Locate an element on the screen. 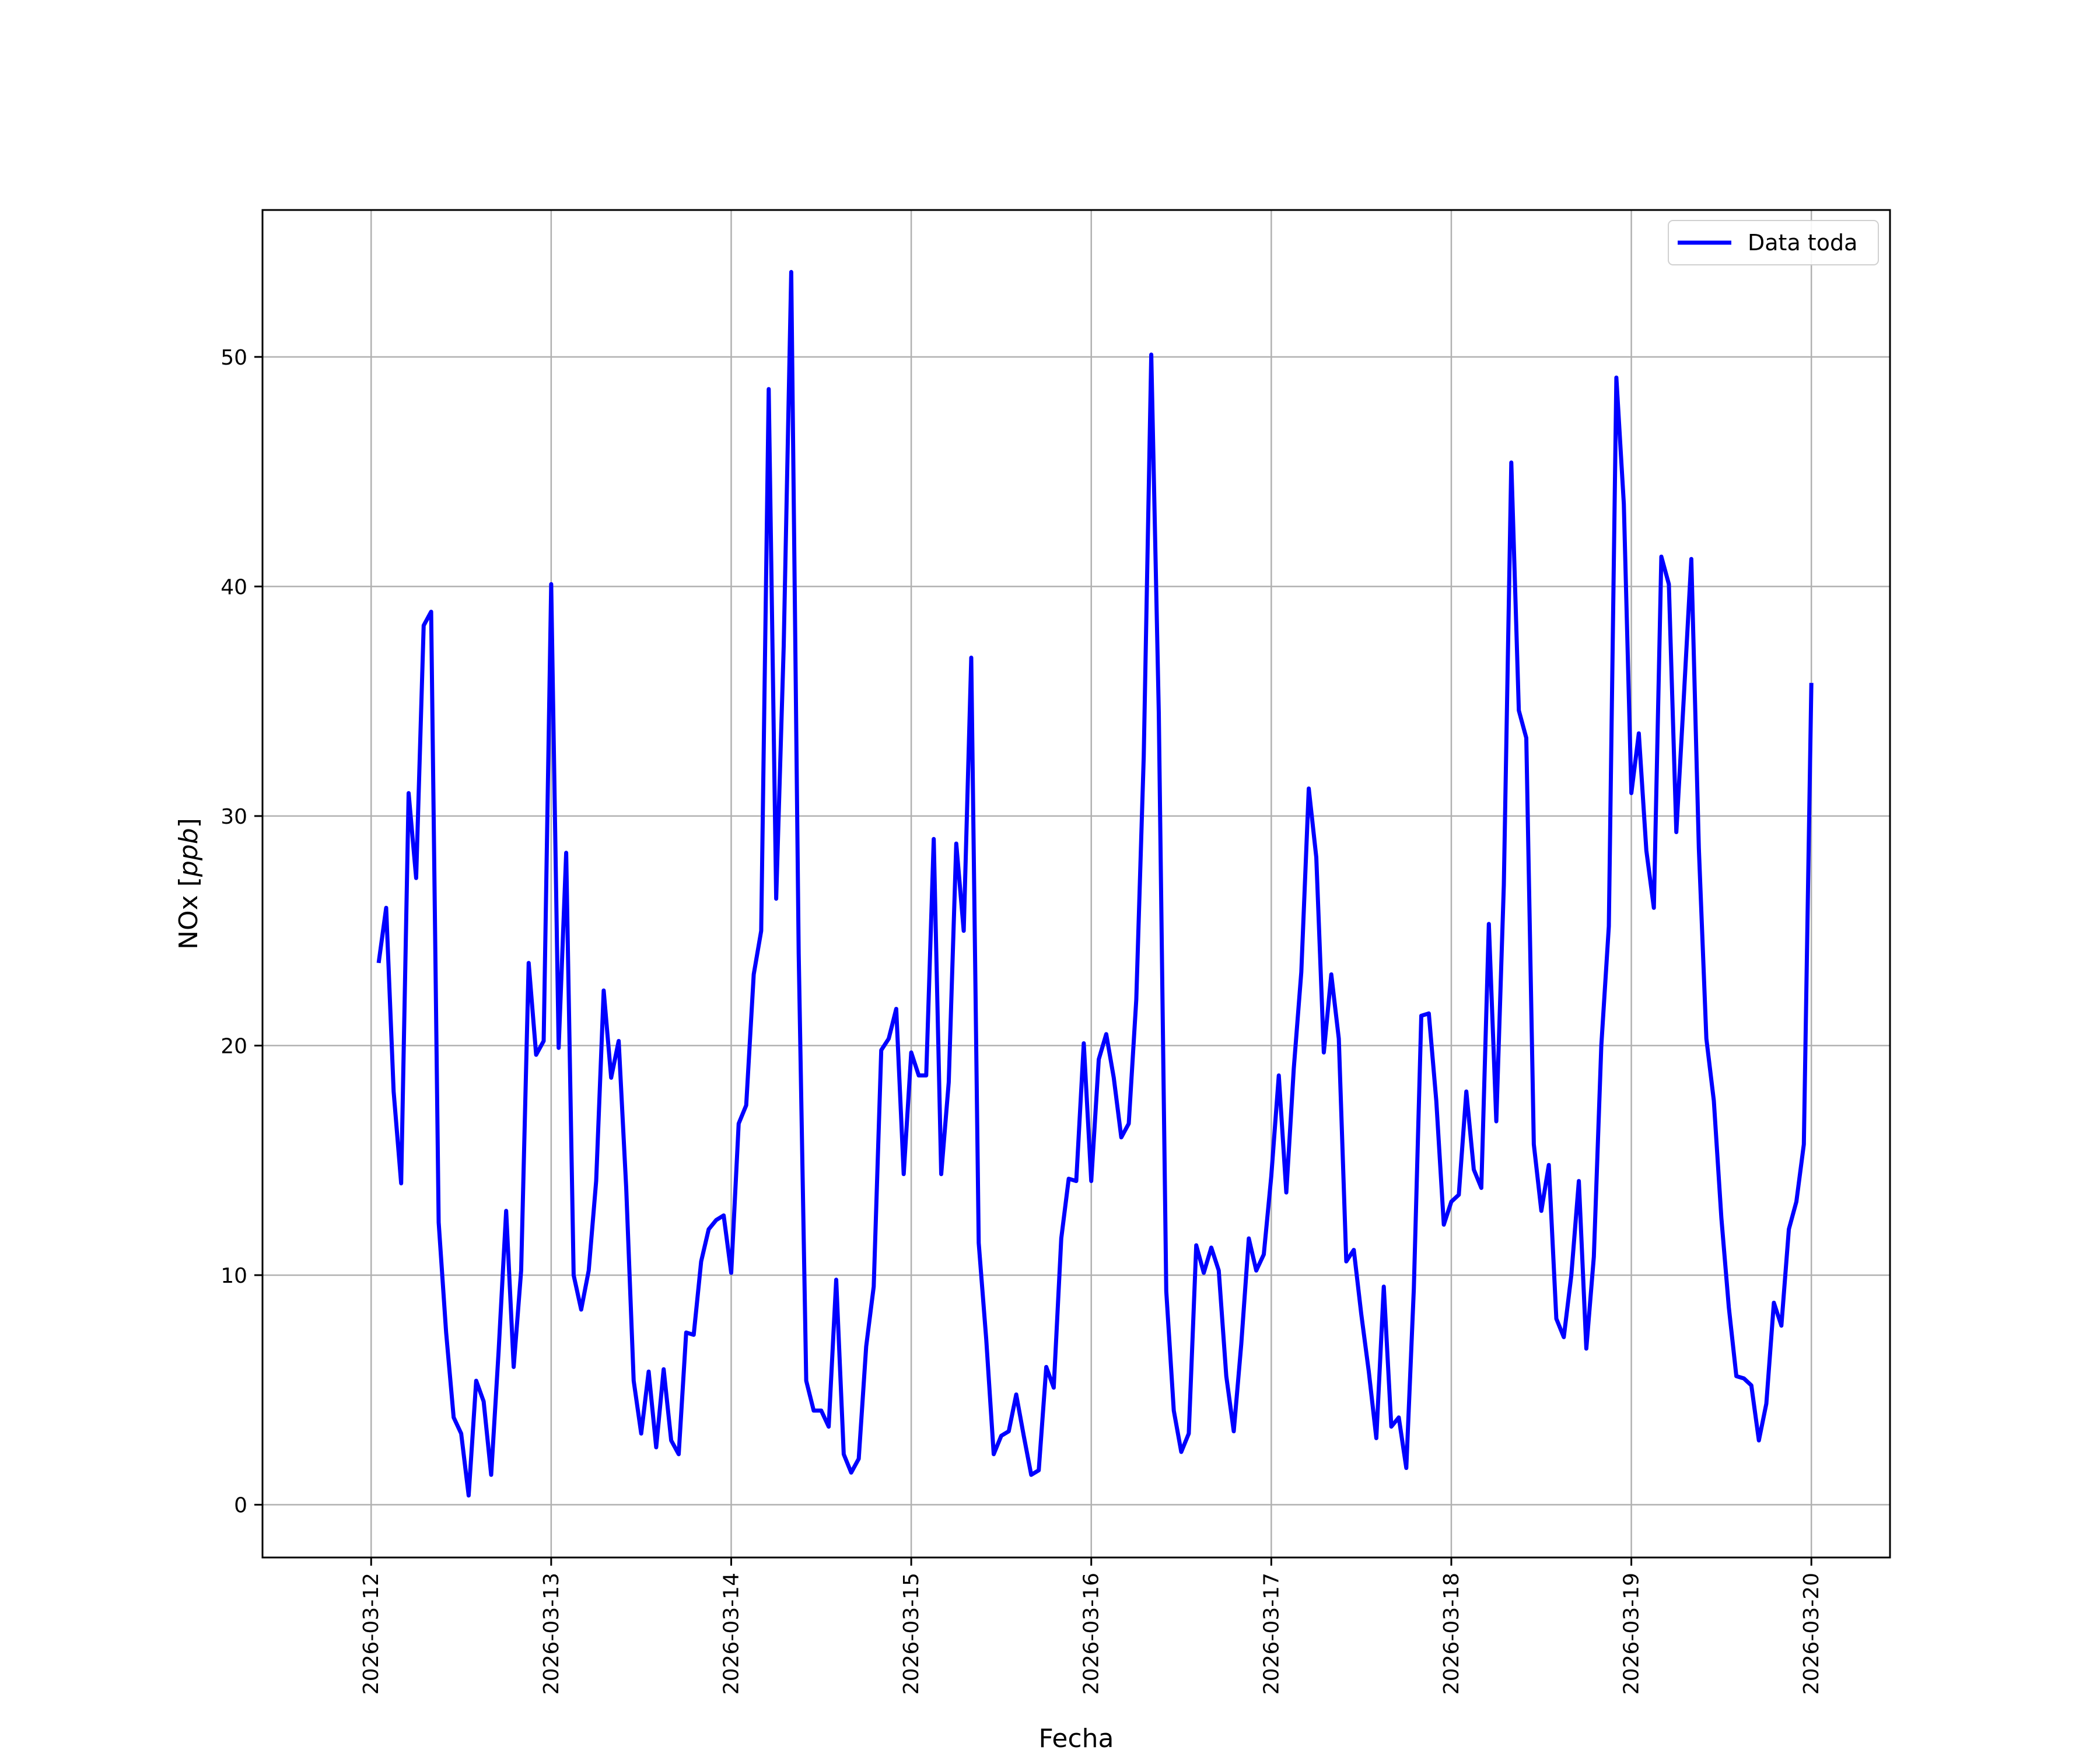 The height and width of the screenshot is (1750, 2100). x-tick-label: 2026-03-13 is located at coordinates (552, 1634).